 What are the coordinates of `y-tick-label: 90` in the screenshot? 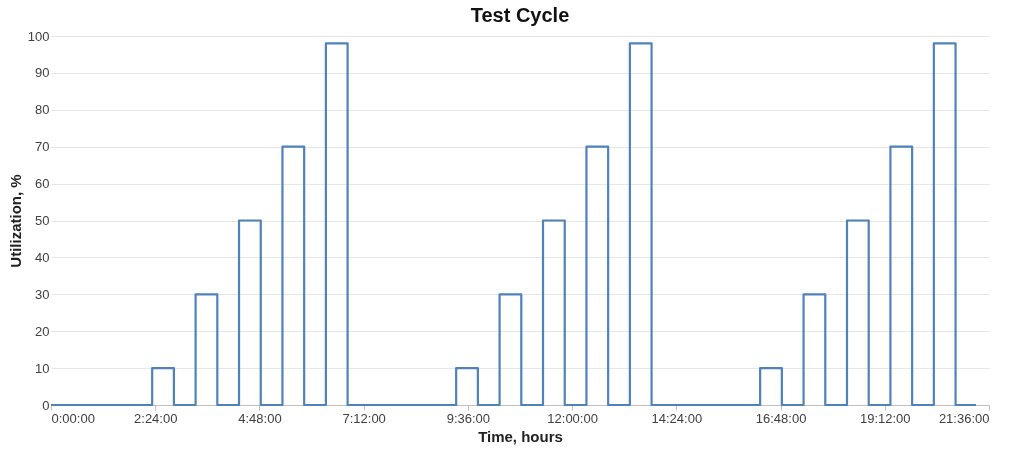 It's located at (42, 73).